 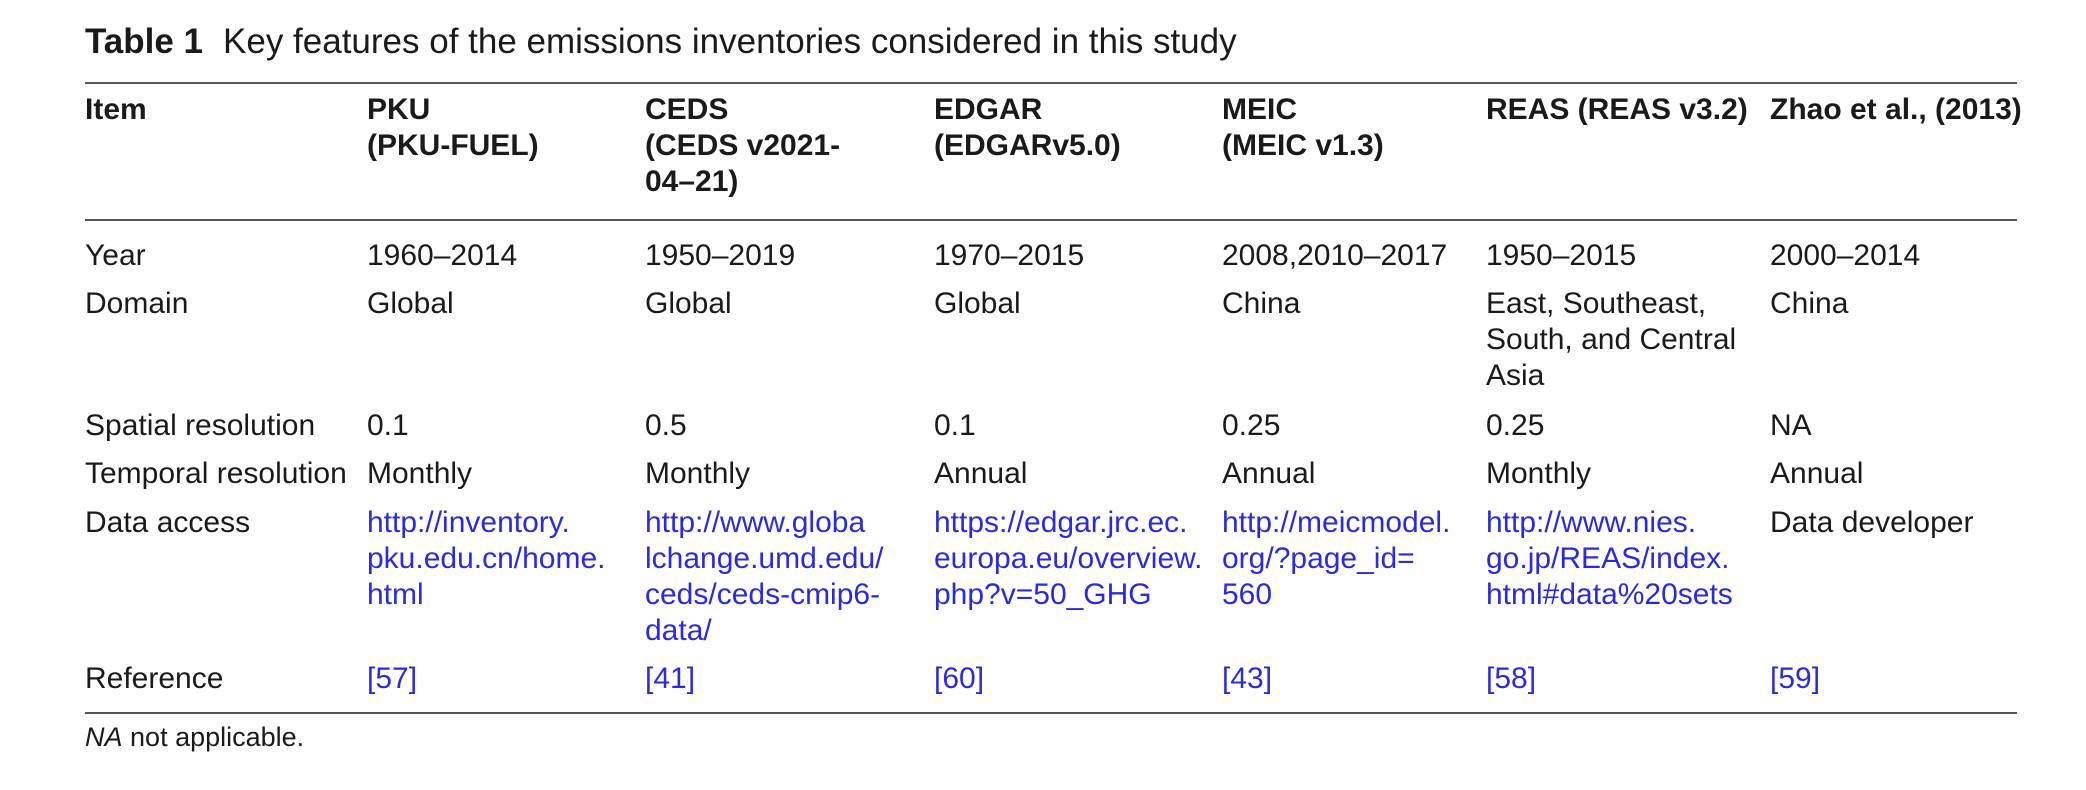 What do you see at coordinates (216, 473) in the screenshot?
I see `row-label-temporal: Temporal resolution` at bounding box center [216, 473].